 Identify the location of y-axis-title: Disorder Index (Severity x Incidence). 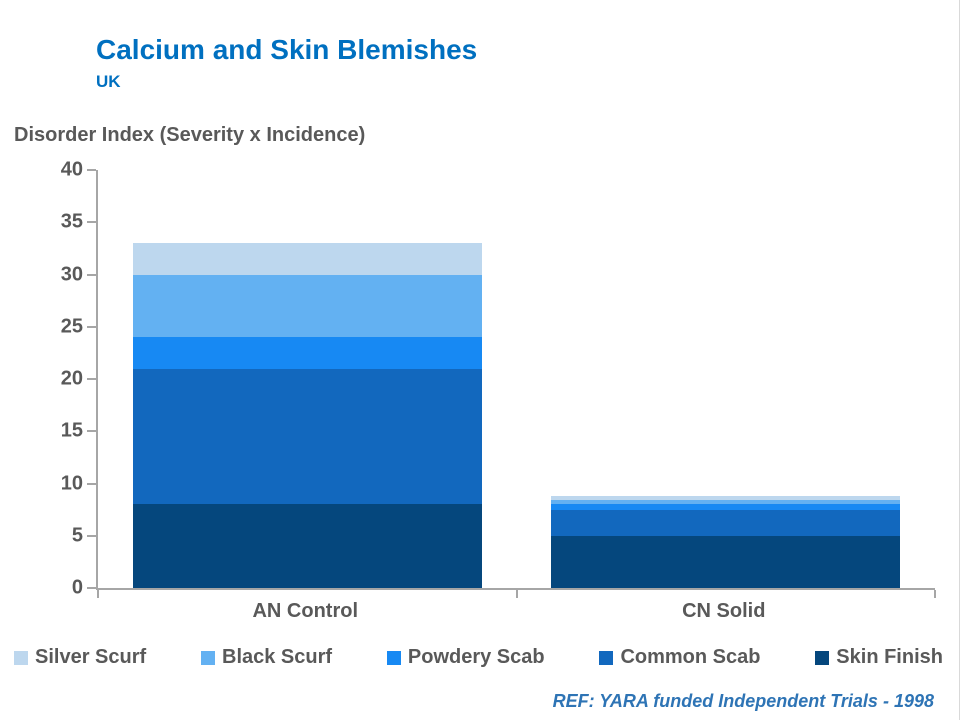
(190, 135).